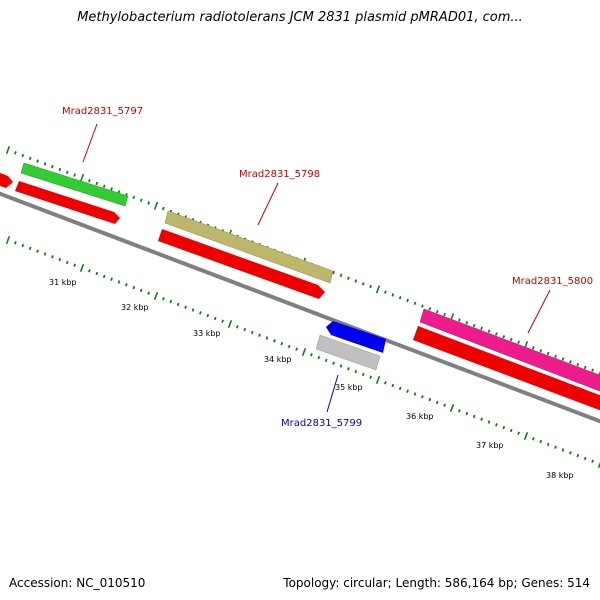  What do you see at coordinates (321, 423) in the screenshot?
I see `gene-label-5799: Mrad2831_5799` at bounding box center [321, 423].